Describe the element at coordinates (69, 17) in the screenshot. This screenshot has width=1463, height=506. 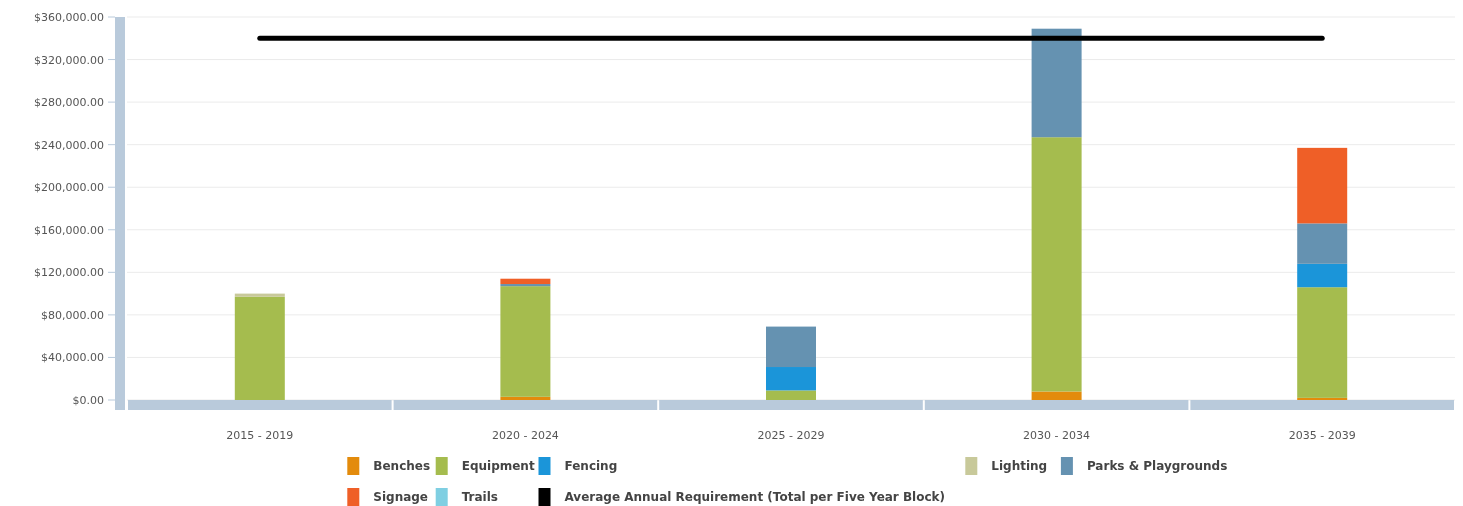
I see `y-tick-label: $360,000.00` at that location.